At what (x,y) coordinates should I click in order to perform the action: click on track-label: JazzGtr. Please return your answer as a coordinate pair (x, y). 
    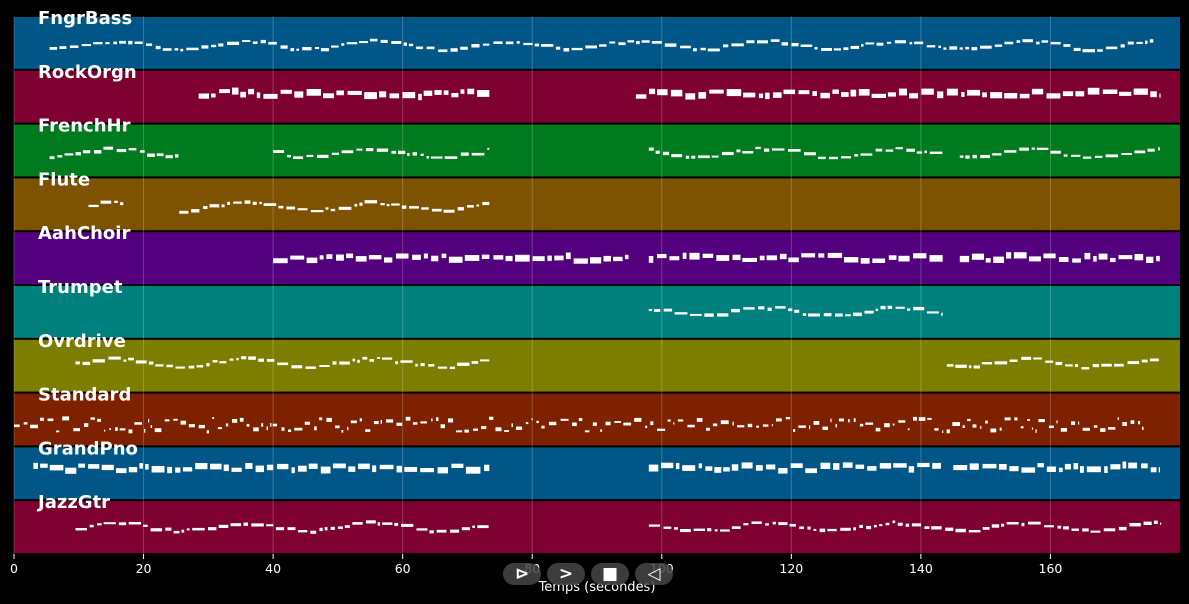
    Looking at the image, I should click on (73, 502).